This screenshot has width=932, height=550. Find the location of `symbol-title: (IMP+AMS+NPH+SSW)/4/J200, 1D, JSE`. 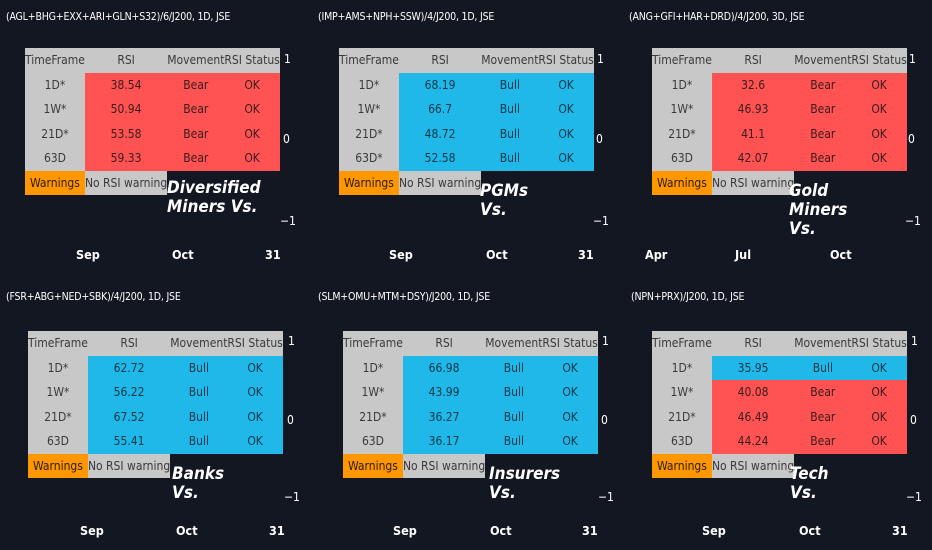

symbol-title: (IMP+AMS+NPH+SSW)/4/J200, 1D, JSE is located at coordinates (406, 17).